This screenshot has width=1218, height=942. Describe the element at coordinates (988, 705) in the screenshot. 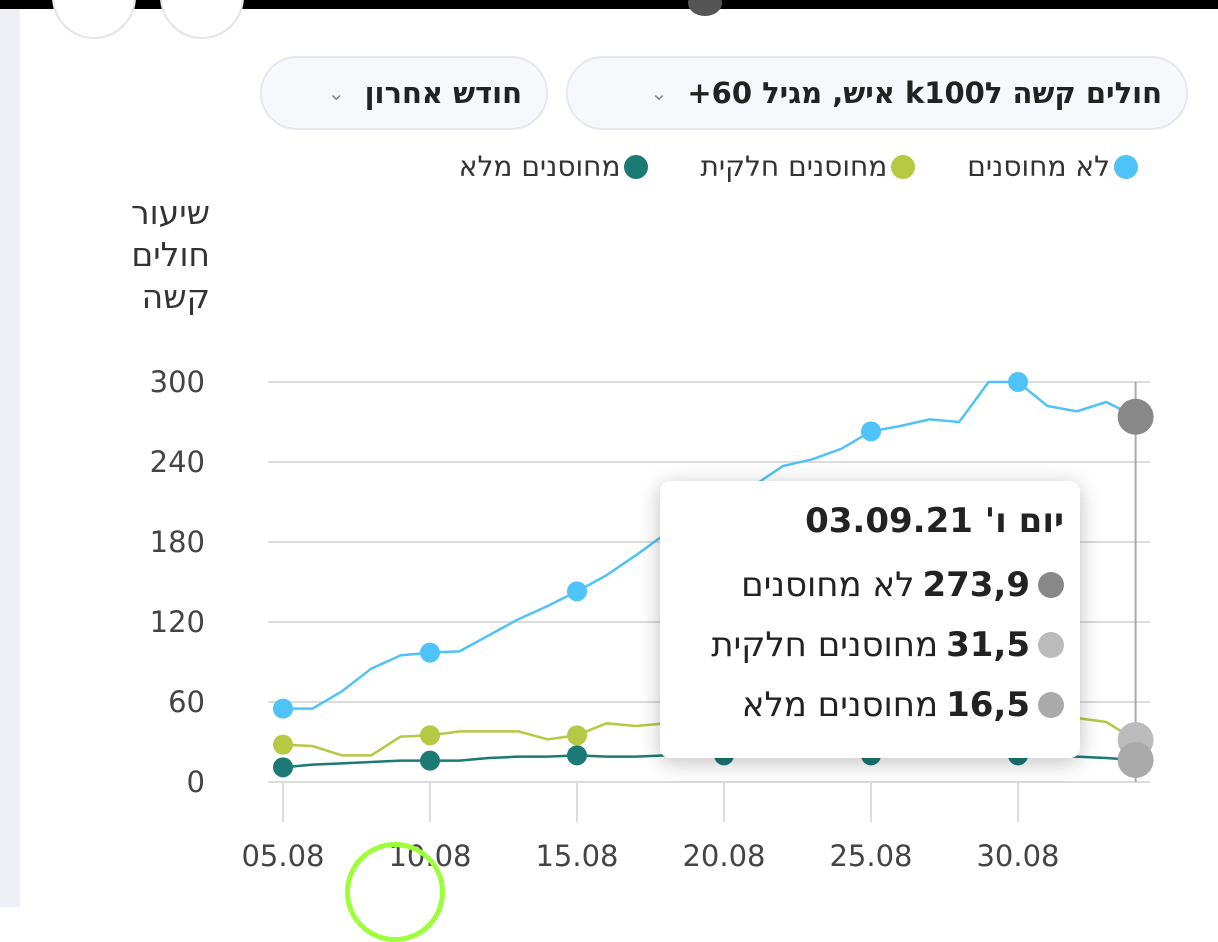

I see `tooltip-value: 16,5` at that location.